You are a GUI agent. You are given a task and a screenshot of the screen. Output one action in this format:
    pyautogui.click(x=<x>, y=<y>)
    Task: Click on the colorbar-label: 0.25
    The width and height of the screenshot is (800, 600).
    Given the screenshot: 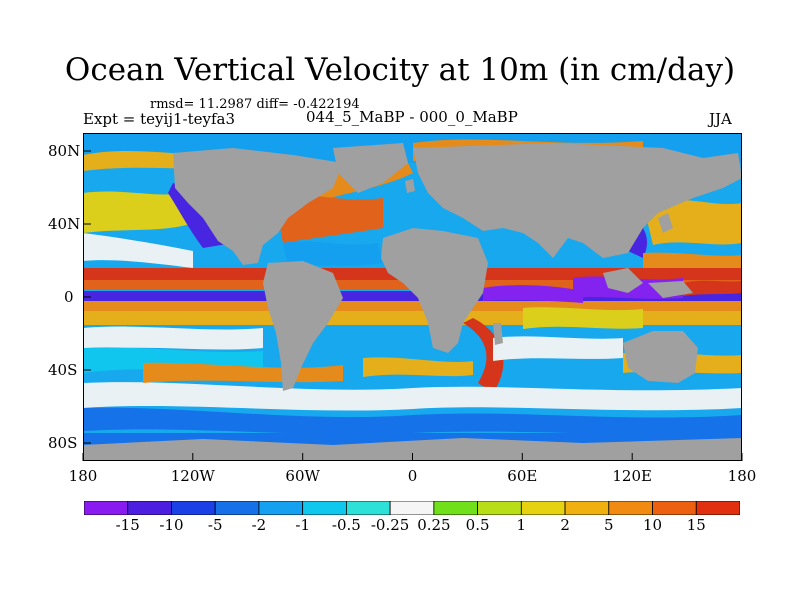 What is the action you would take?
    pyautogui.click(x=434, y=525)
    